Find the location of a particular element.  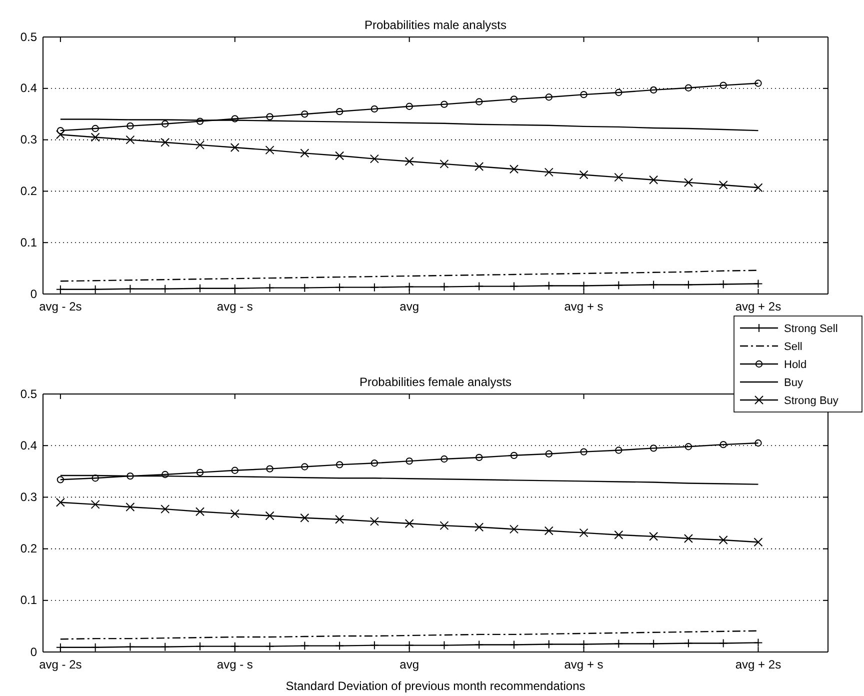

chart-title: Probabilities male analysts is located at coordinates (435, 25).